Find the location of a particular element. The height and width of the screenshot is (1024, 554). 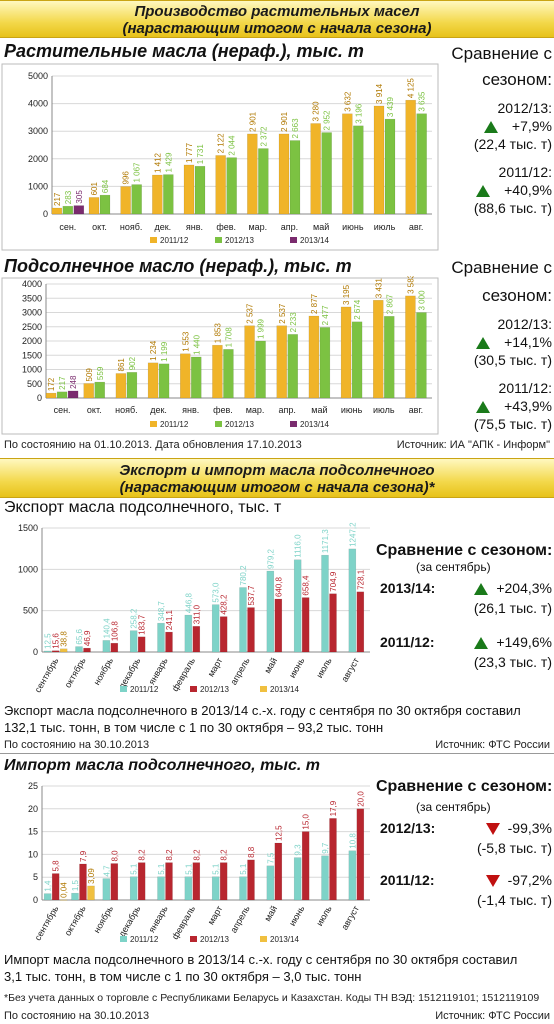

data-label: 902 is located at coordinates (132, 363).